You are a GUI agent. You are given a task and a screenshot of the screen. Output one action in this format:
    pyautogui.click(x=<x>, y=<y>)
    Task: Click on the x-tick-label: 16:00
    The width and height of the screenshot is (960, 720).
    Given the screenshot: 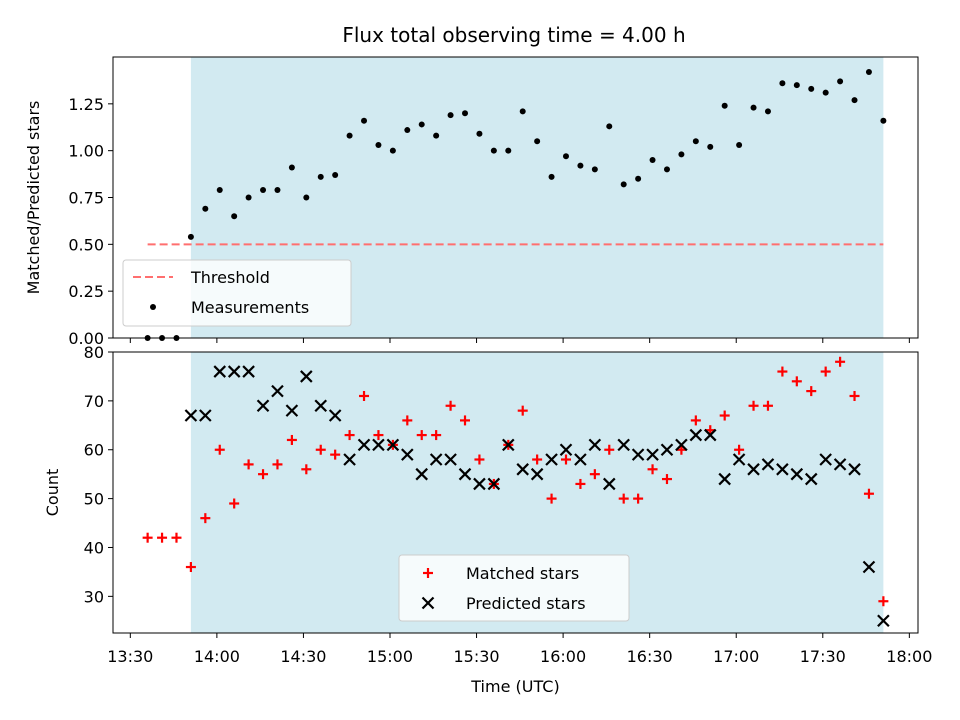 What is the action you would take?
    pyautogui.click(x=563, y=656)
    